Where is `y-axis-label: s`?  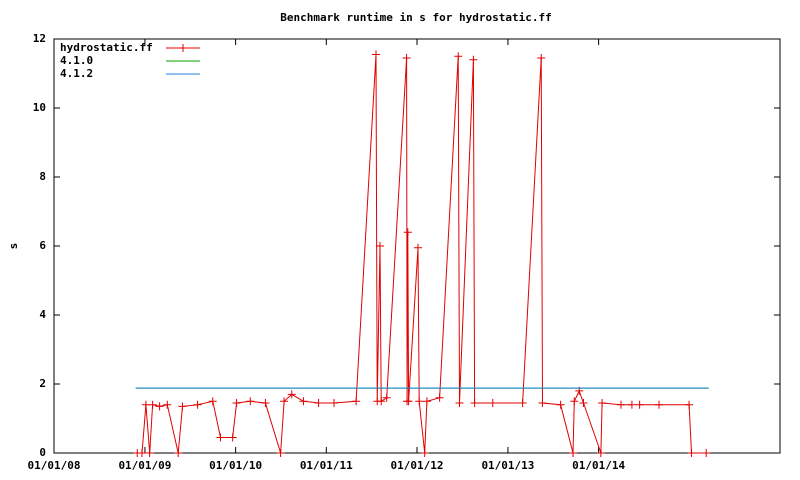 y-axis-label: s is located at coordinates (13, 246).